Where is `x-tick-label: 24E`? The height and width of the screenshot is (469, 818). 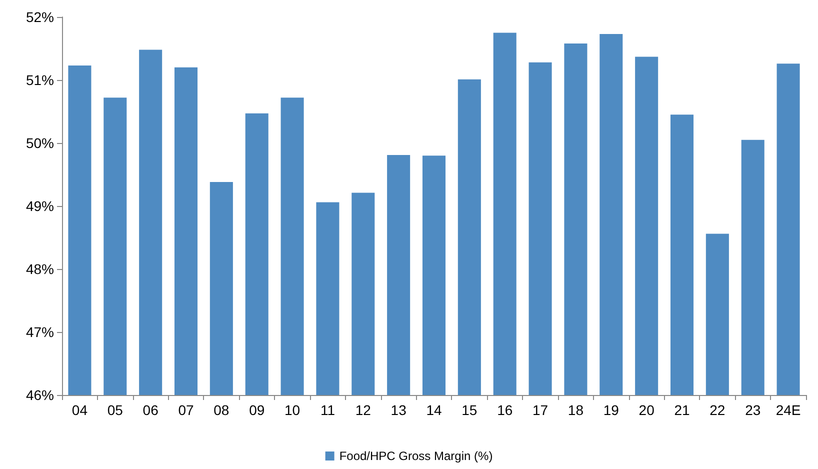 x-tick-label: 24E is located at coordinates (788, 410).